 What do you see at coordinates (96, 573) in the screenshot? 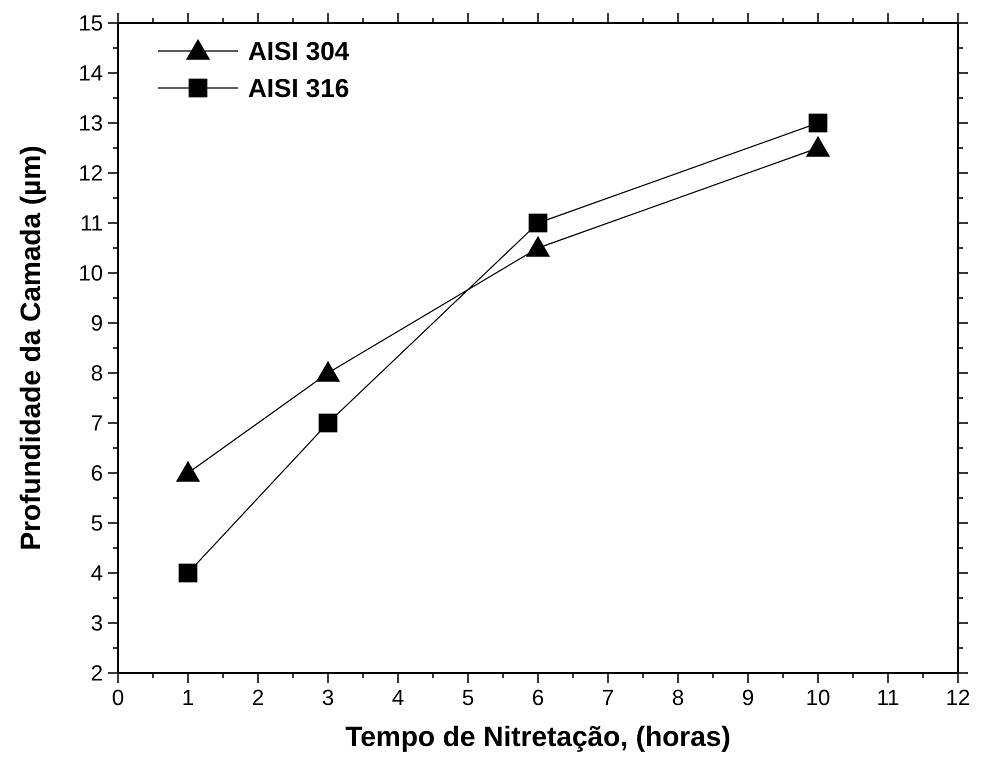
I see `y-tick-label: 4` at bounding box center [96, 573].